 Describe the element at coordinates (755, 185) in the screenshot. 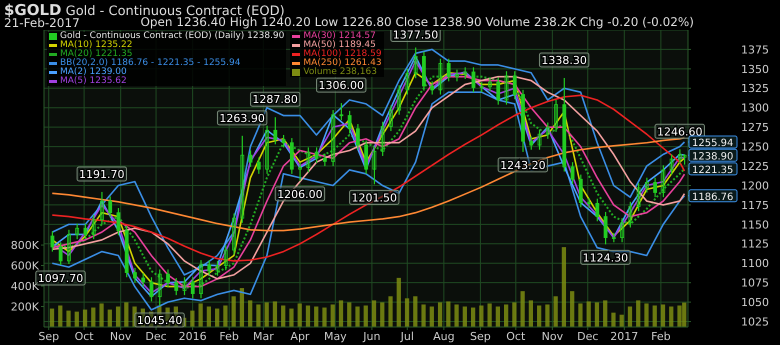

I see `y-tick-label: 1200` at that location.